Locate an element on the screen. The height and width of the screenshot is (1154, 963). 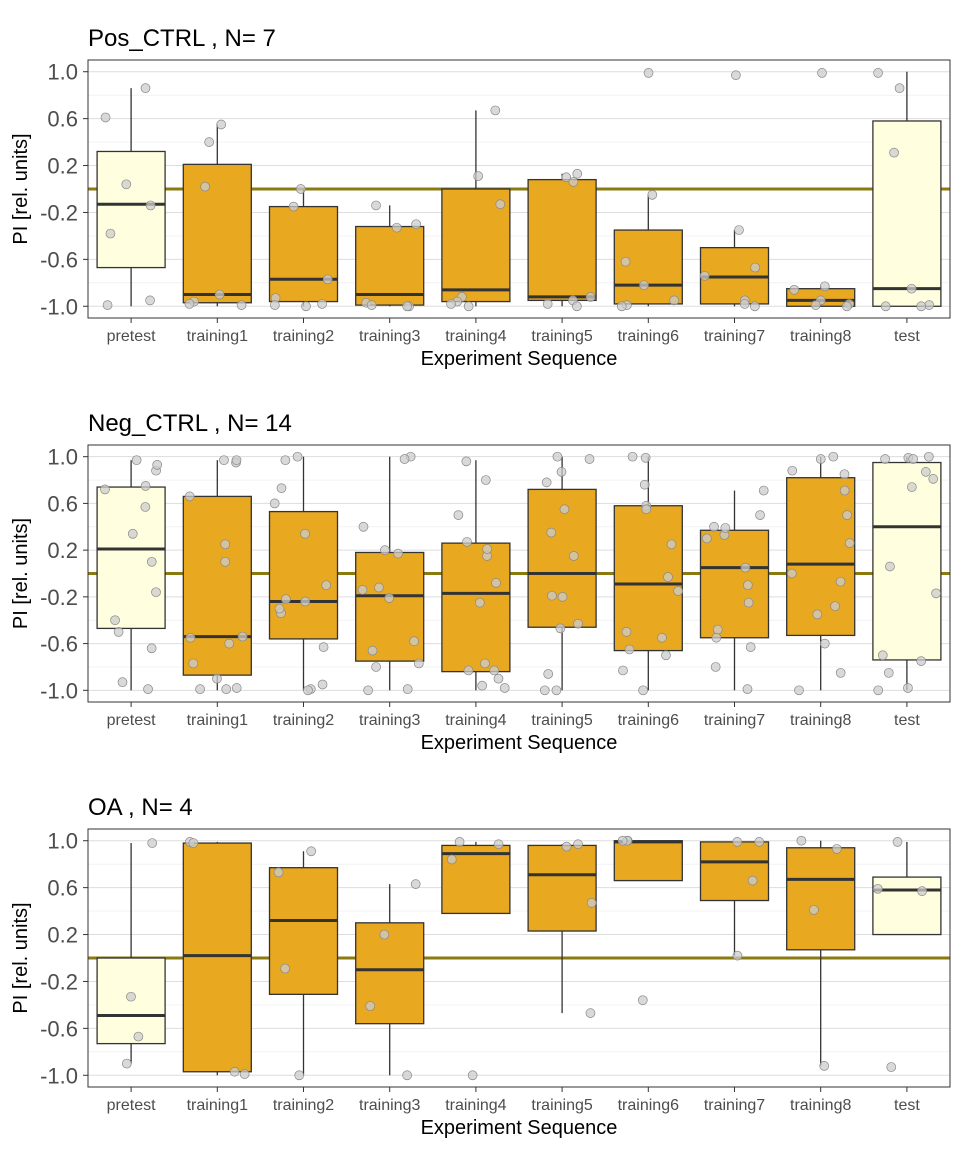
x-tick-label: training4 is located at coordinates (475, 1105).